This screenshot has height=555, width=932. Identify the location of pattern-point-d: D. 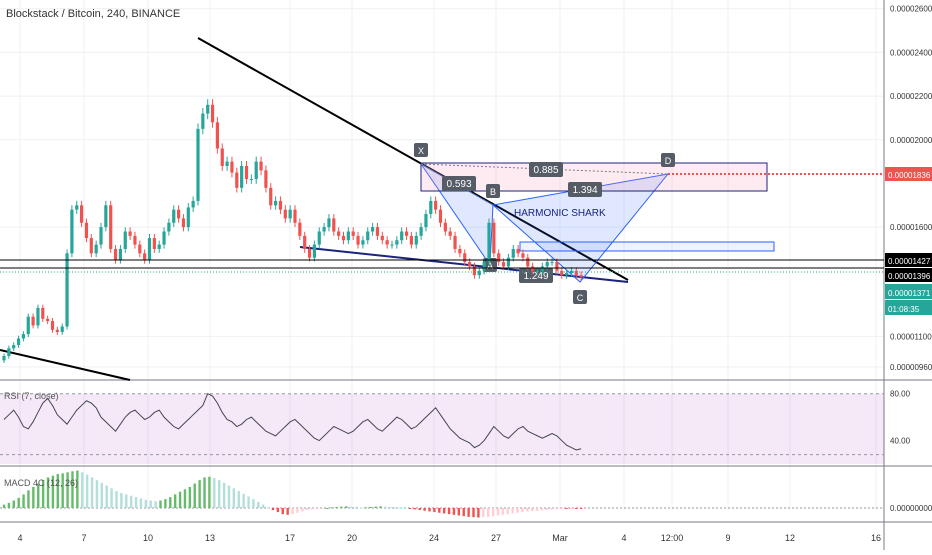
(668, 160).